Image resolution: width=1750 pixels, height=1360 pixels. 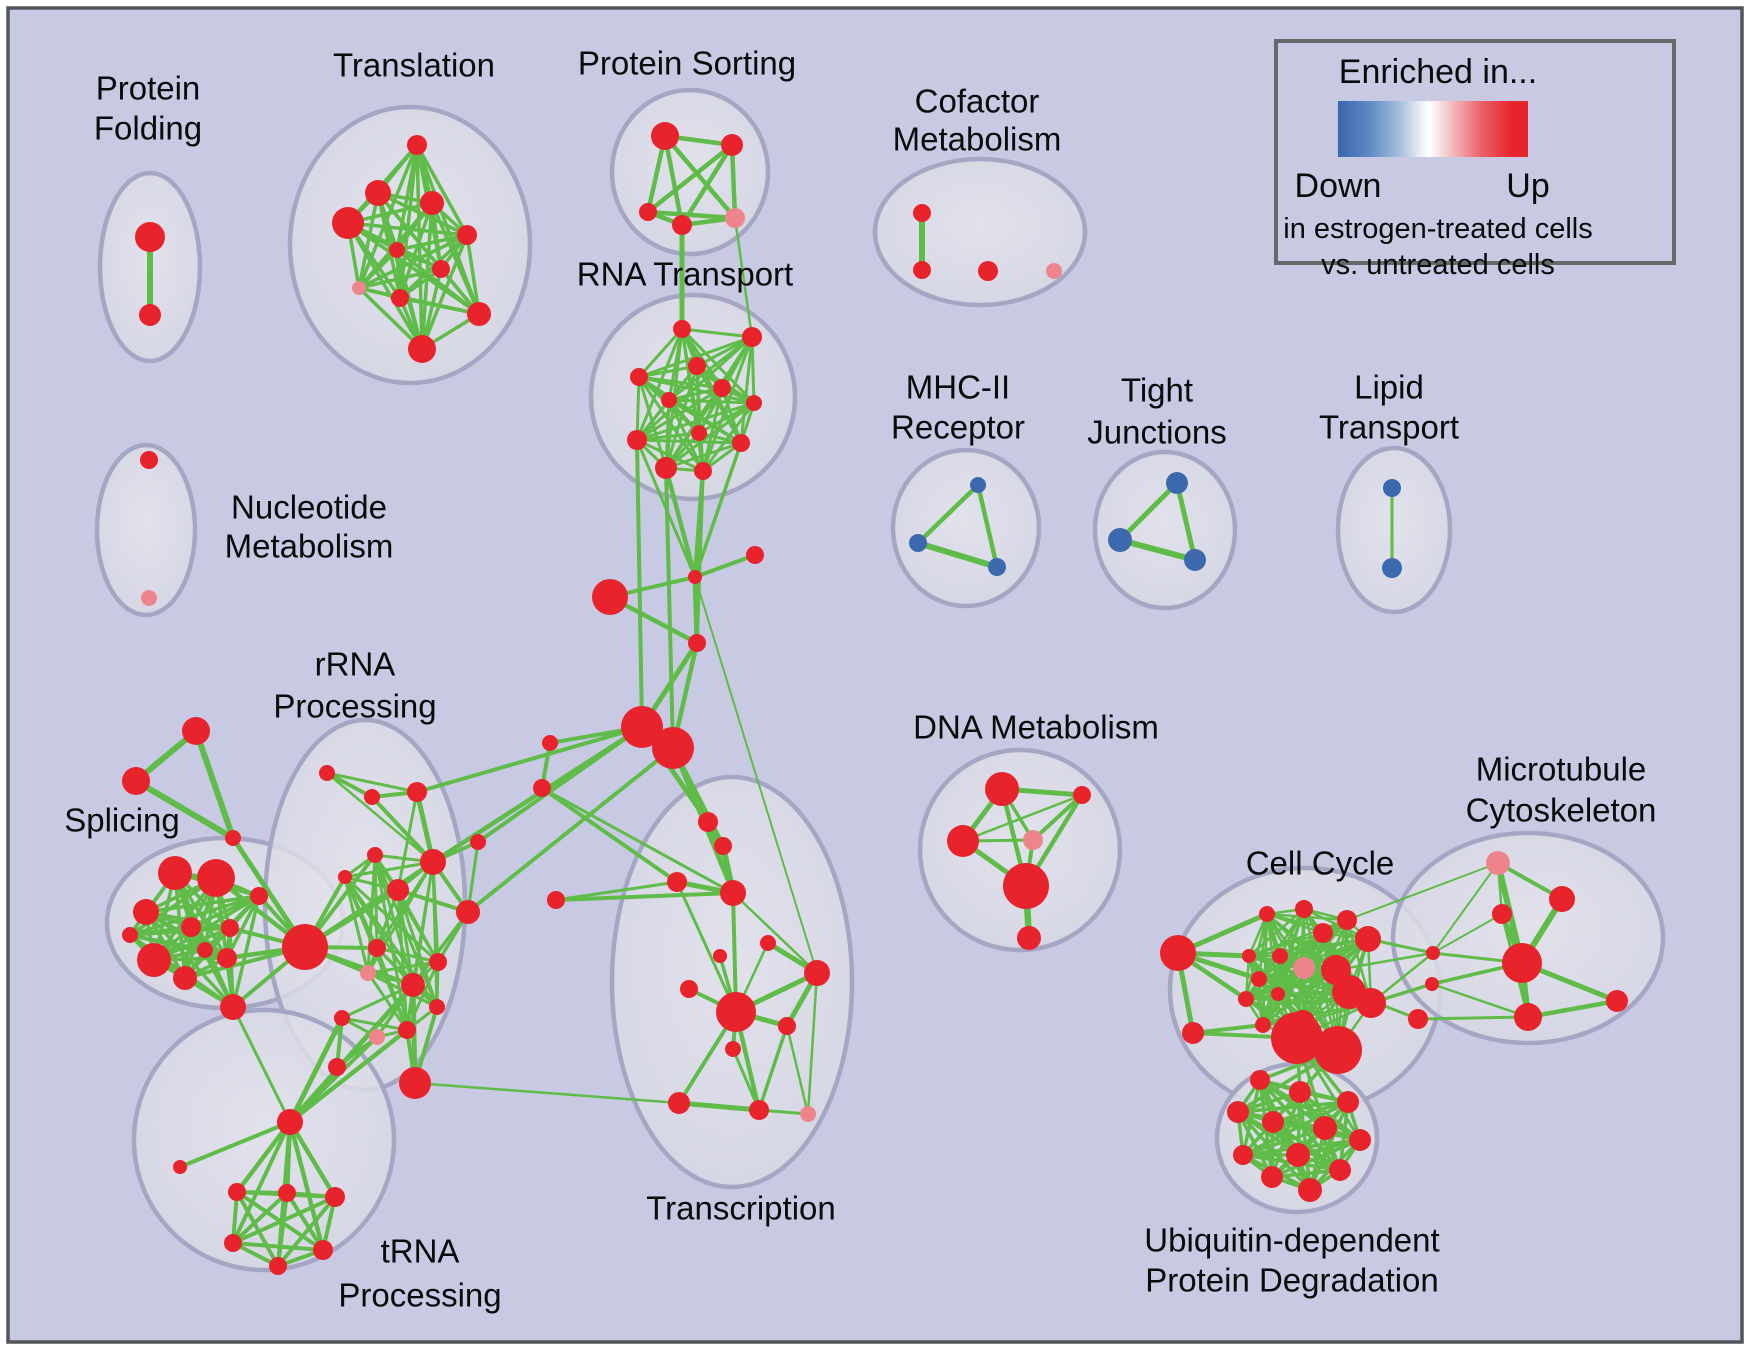 I want to click on cluster-label-cofactor-metabolism: Cofactor, so click(x=977, y=101).